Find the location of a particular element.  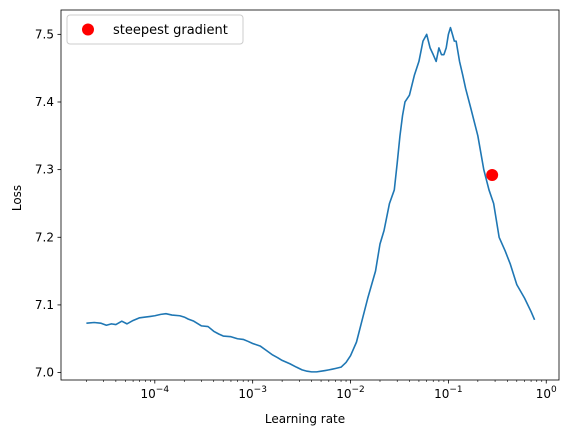

legend-frame is located at coordinates (155, 29).